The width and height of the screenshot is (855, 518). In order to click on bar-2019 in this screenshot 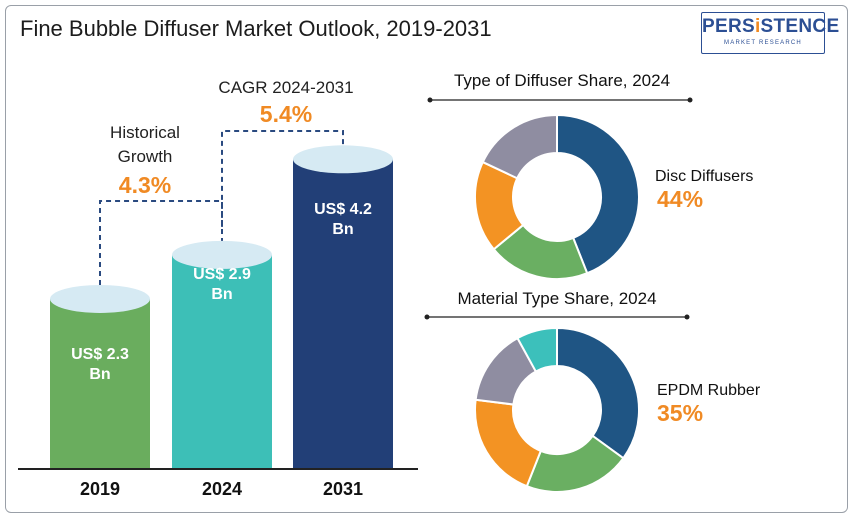, I will do `click(100, 383)`.